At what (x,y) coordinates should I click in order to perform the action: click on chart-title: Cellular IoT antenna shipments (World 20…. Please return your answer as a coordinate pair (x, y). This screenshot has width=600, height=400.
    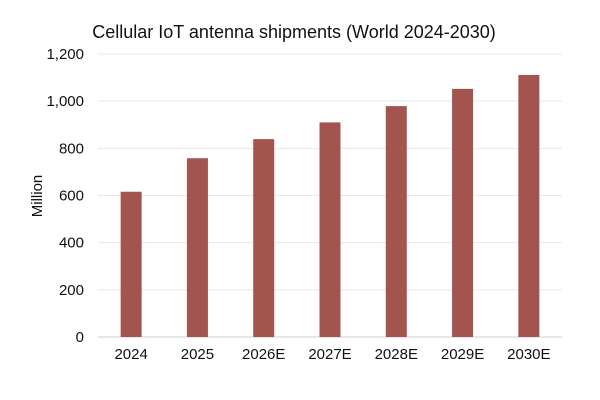
    Looking at the image, I should click on (294, 32).